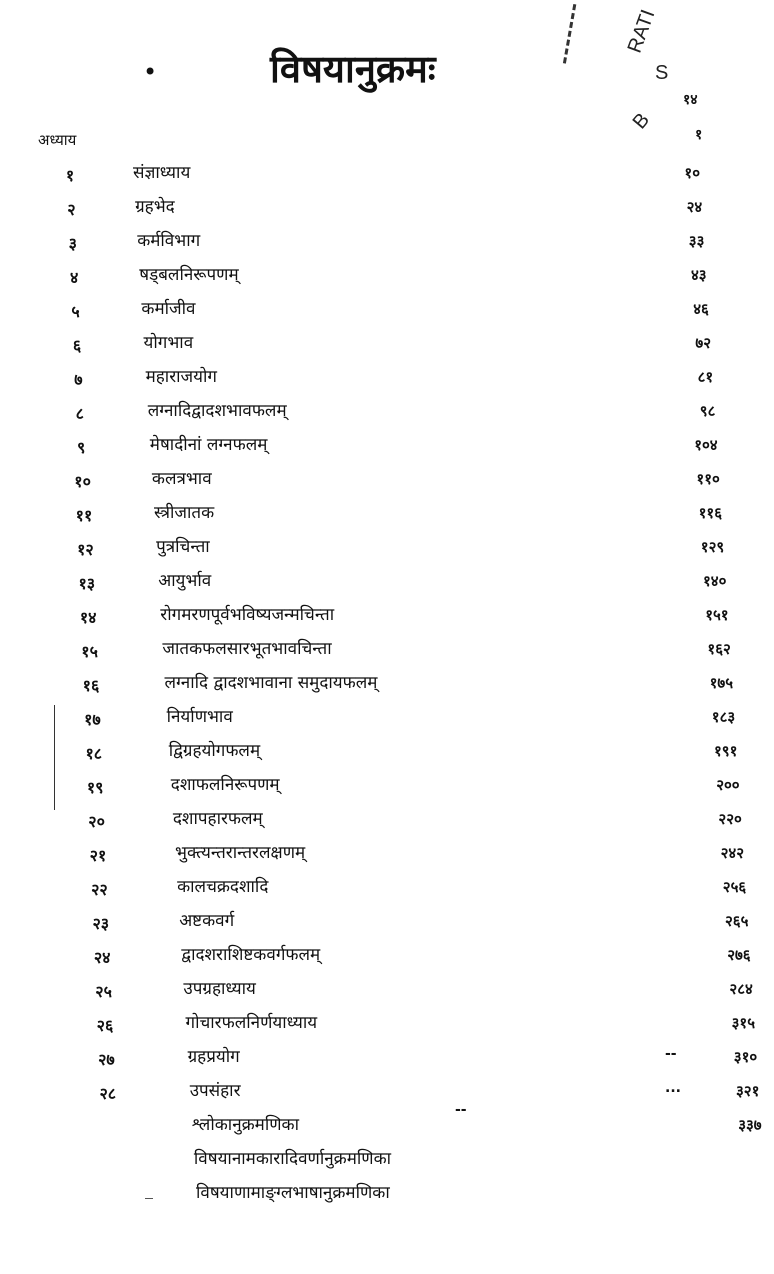 This screenshot has height=1274, width=774. Describe the element at coordinates (168, 309) in the screenshot. I see `chapter-title: कर्माजीव` at that location.